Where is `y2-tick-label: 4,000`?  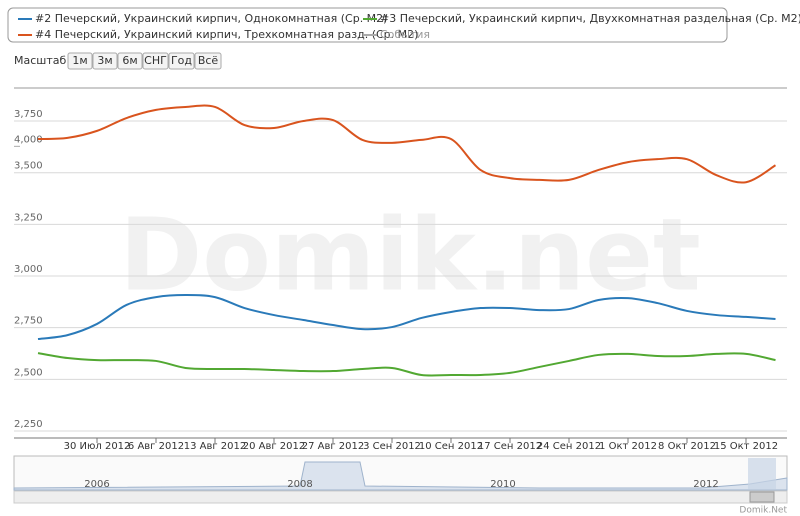 y2-tick-label: 4,000 is located at coordinates (28, 139).